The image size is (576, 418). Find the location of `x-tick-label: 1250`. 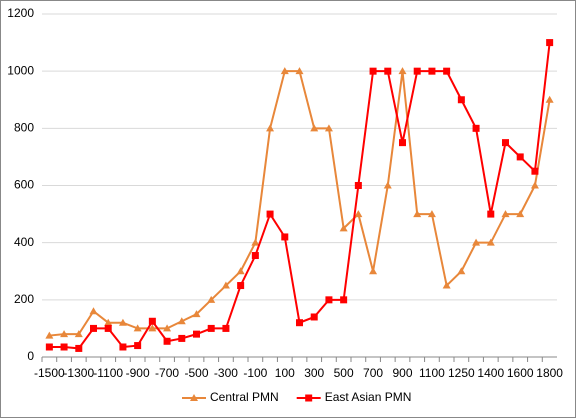

x-tick-label: 1250 is located at coordinates (461, 373).